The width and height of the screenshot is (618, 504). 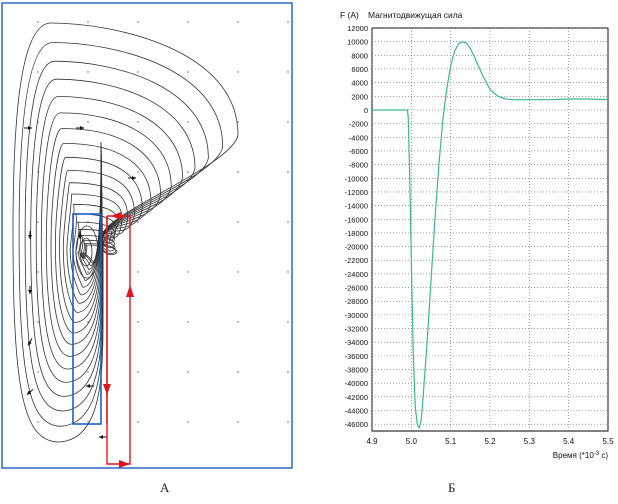 I want to click on y-tick-label: -6000, so click(x=358, y=151).